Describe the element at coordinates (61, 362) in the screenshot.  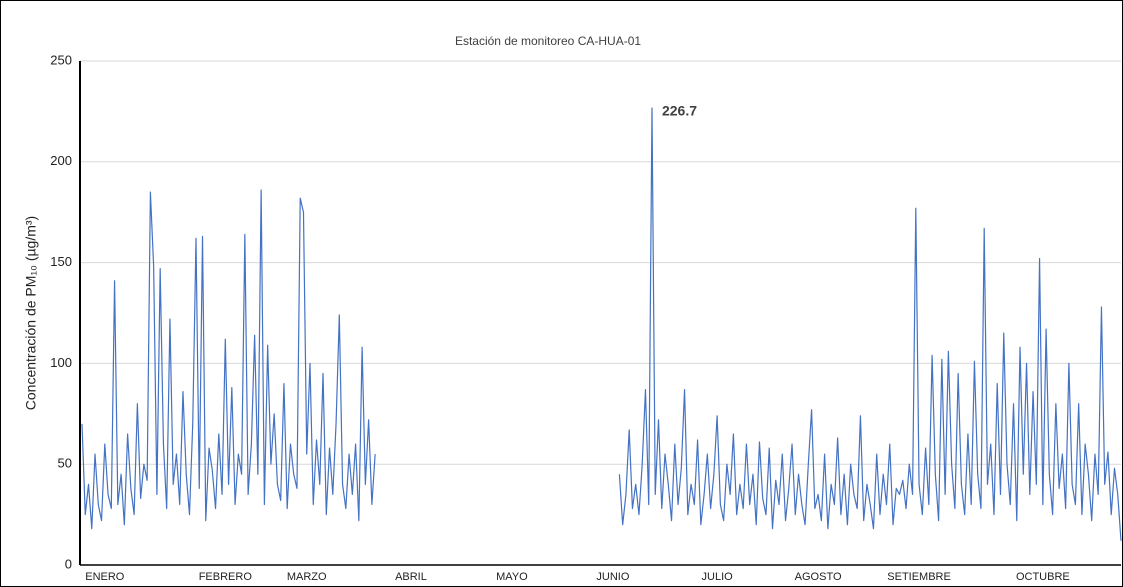
I see `y-tick-label: 100` at that location.